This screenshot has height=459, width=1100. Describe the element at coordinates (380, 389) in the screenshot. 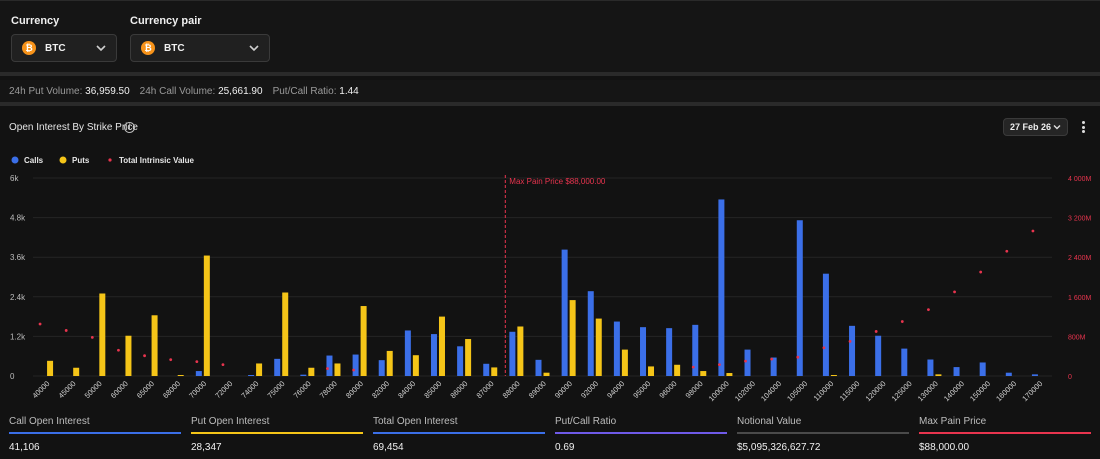

I see `x-tick-label: 82000` at that location.